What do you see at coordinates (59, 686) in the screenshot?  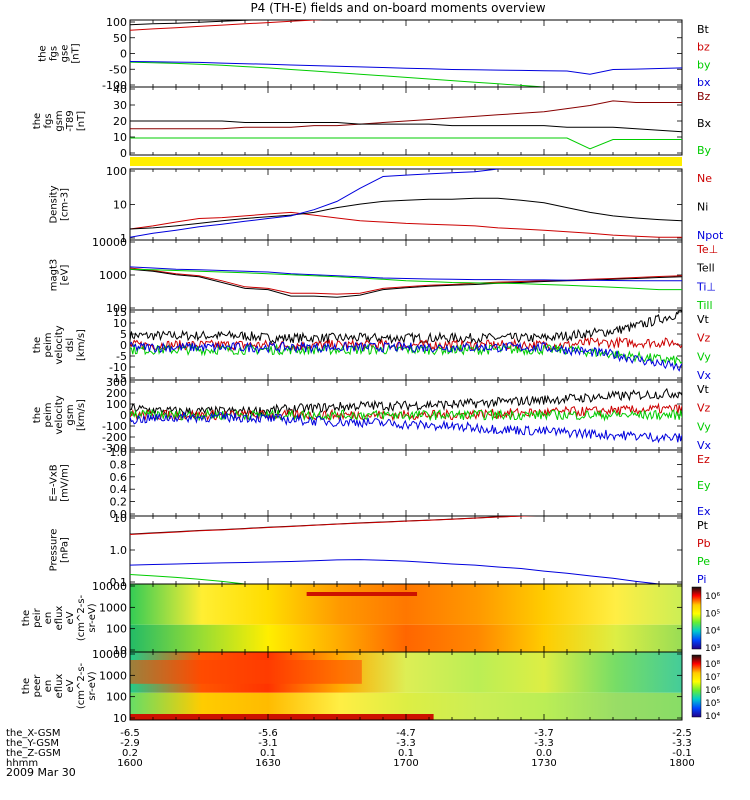 I see `y-axis-label: eflux` at bounding box center [59, 686].